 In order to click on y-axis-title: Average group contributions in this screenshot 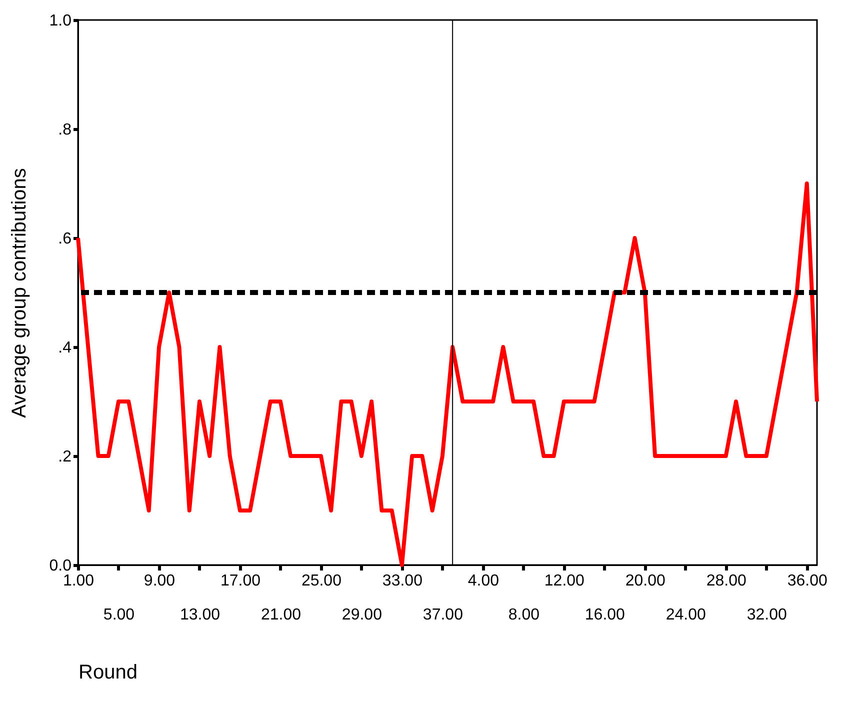, I will do `click(19, 293)`.